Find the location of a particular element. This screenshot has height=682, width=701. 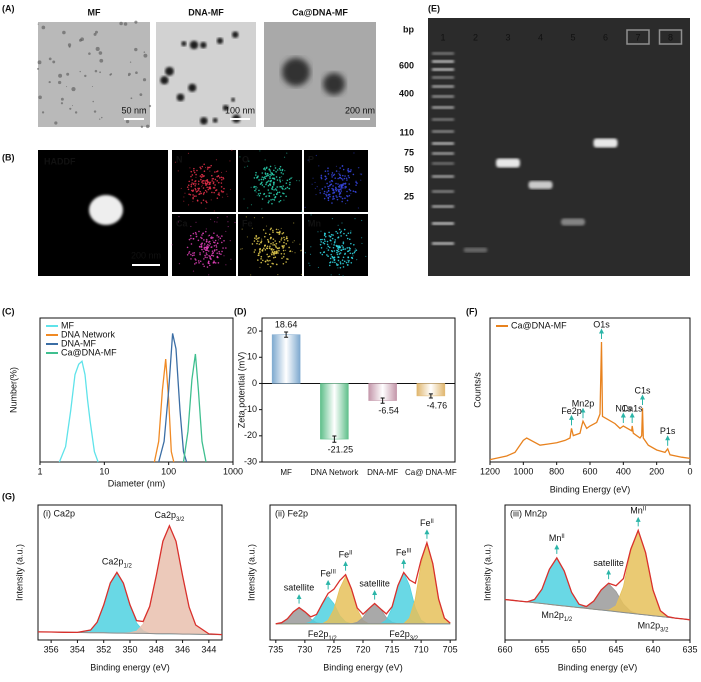

eds-map is located at coordinates (270, 245).